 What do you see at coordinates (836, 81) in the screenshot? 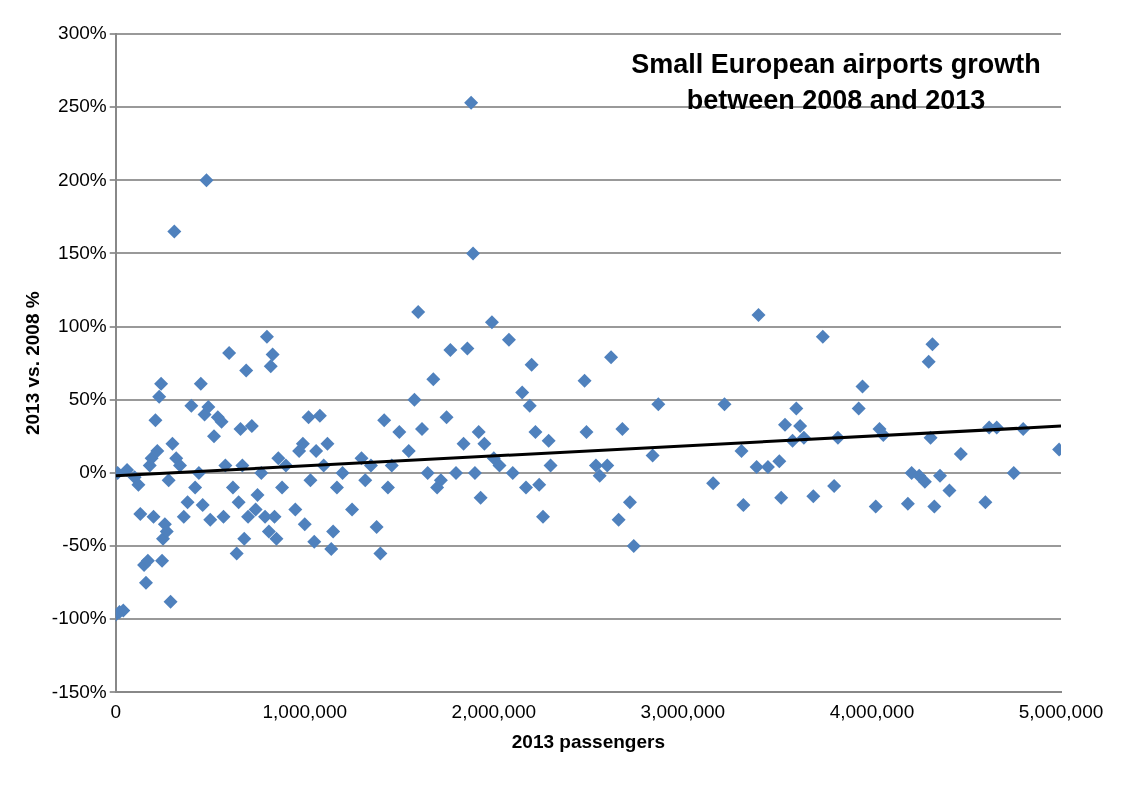
I see `text: Small European airports growth between 2008 and 2013` at bounding box center [836, 81].